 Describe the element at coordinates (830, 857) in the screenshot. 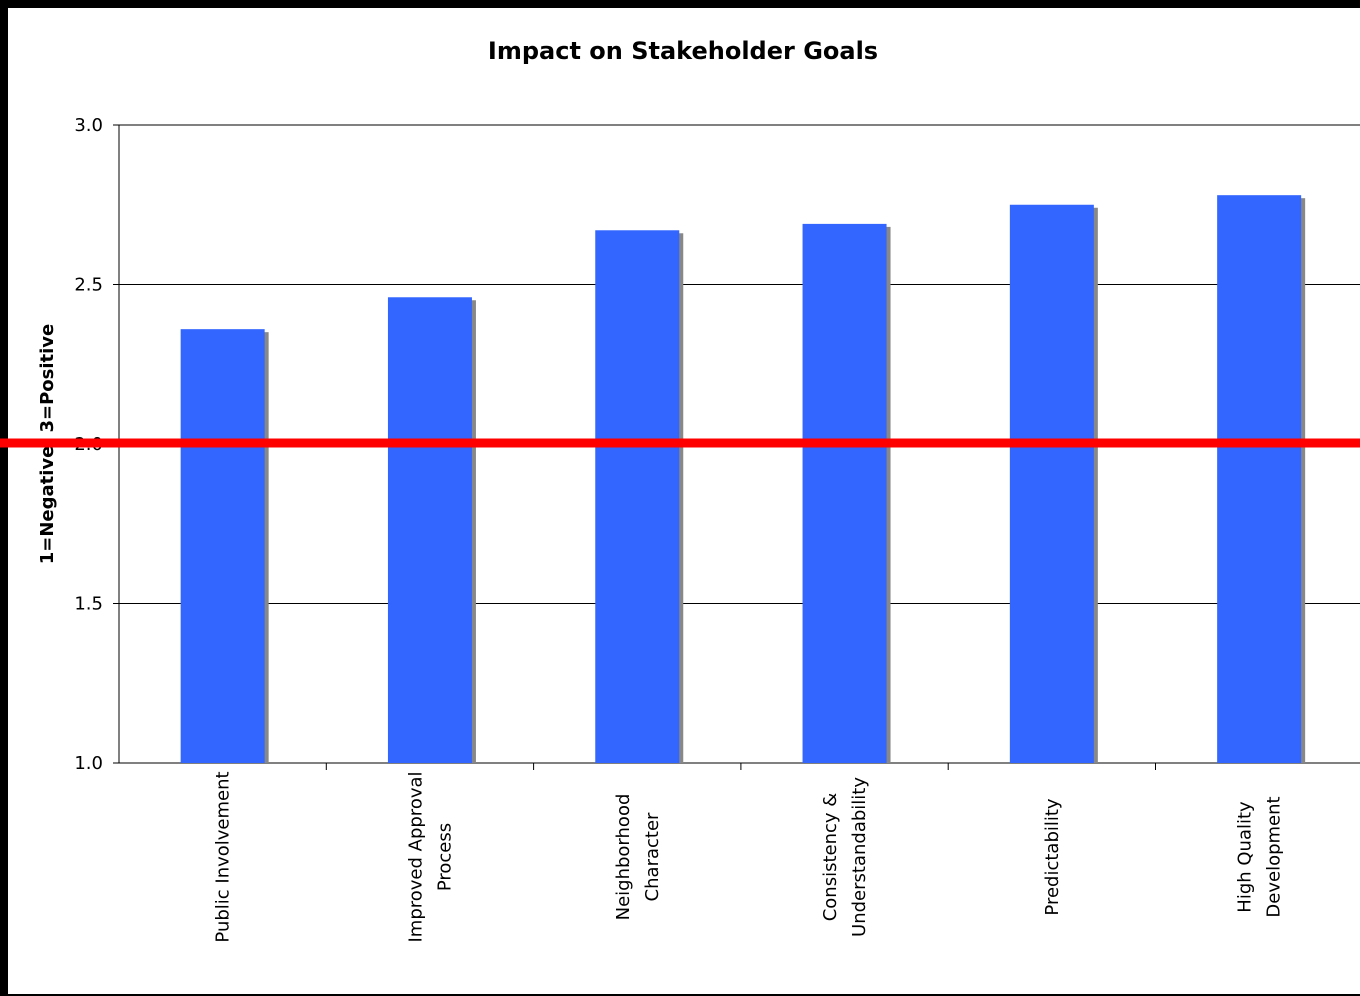

I see `category-label: Consistency &` at that location.